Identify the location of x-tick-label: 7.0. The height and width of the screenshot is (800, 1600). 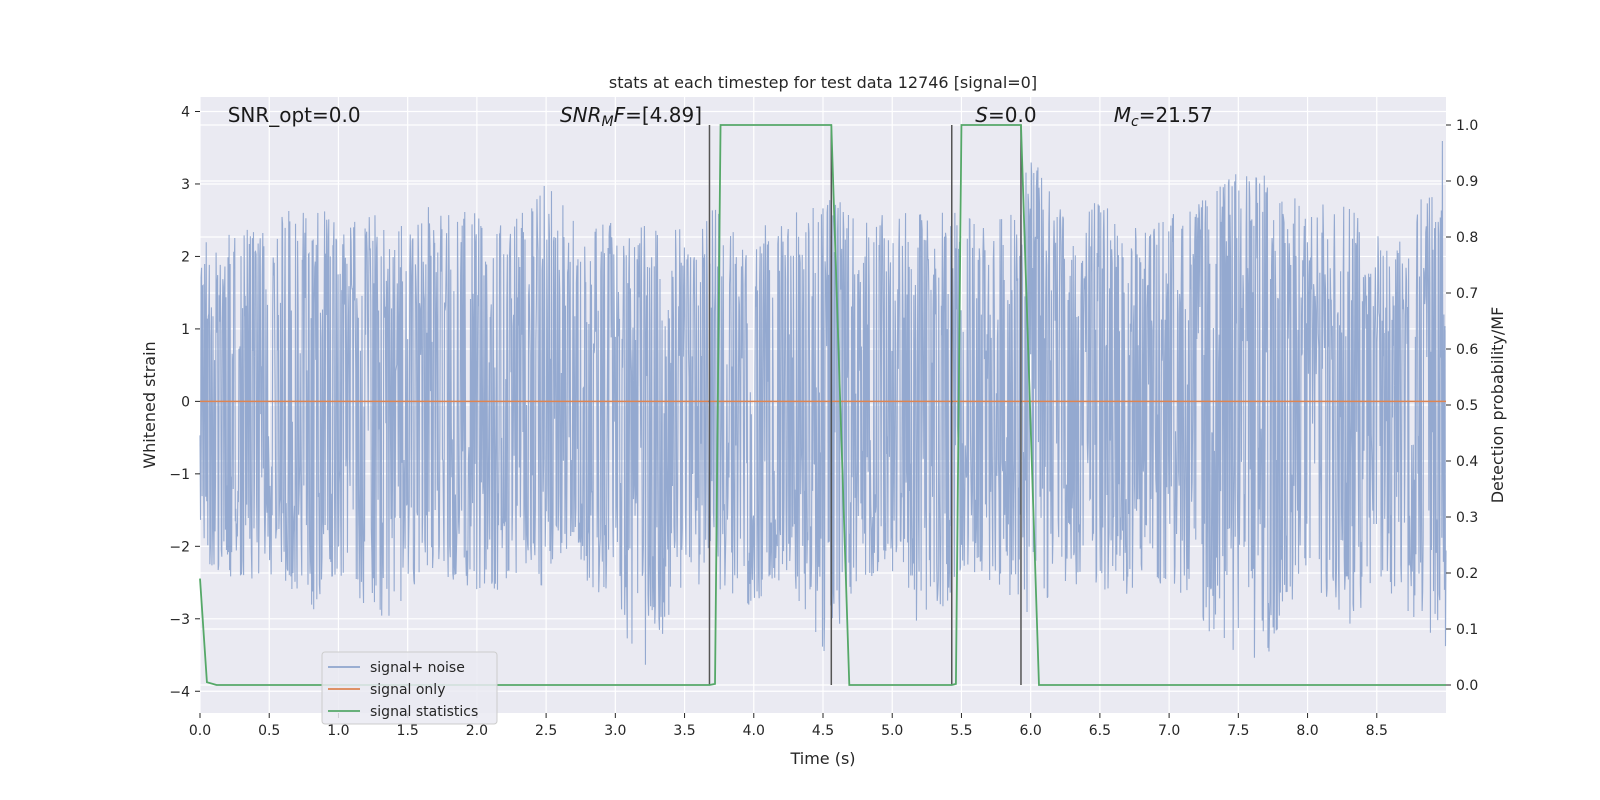
(1169, 731).